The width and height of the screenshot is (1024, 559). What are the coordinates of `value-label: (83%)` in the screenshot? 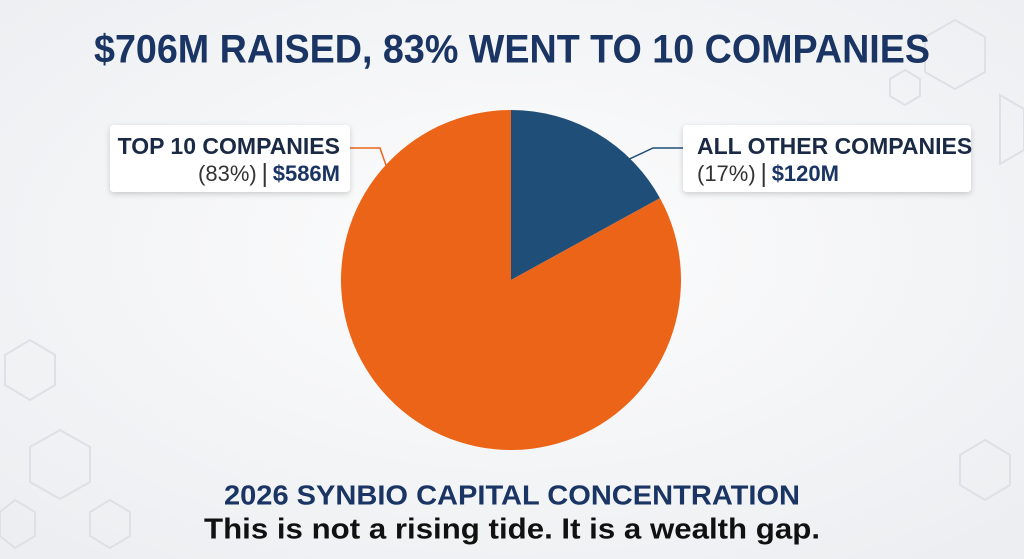 It's located at (227, 173).